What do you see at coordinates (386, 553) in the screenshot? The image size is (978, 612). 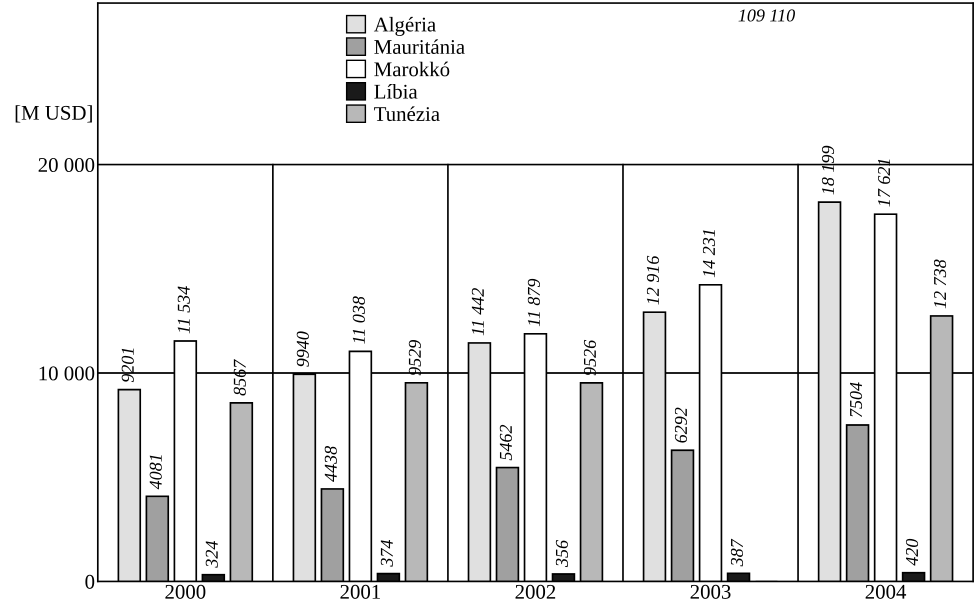 I see `data-label: 374` at bounding box center [386, 553].